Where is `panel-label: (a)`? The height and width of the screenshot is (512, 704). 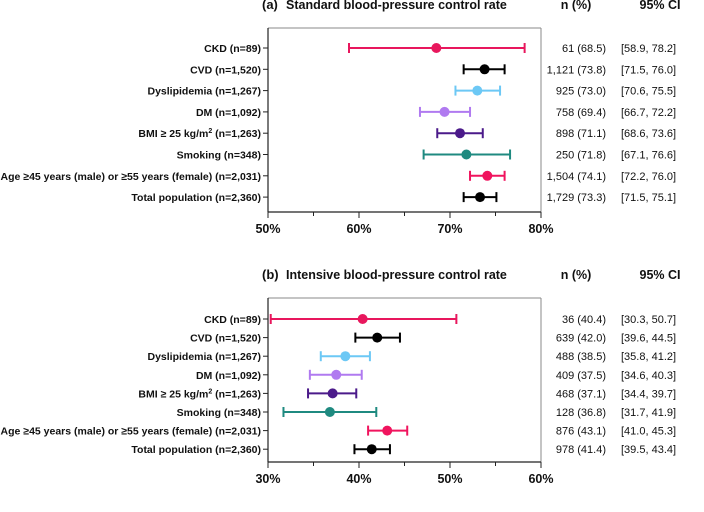 panel-label: (a) is located at coordinates (270, 6).